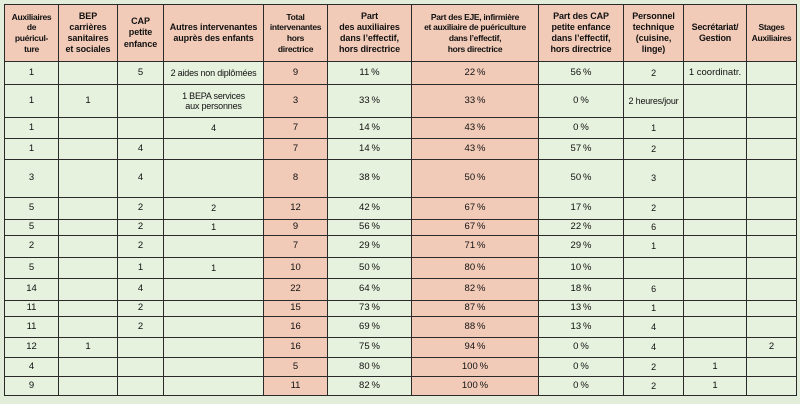  I want to click on table-cell: 0 %, so click(581, 386).